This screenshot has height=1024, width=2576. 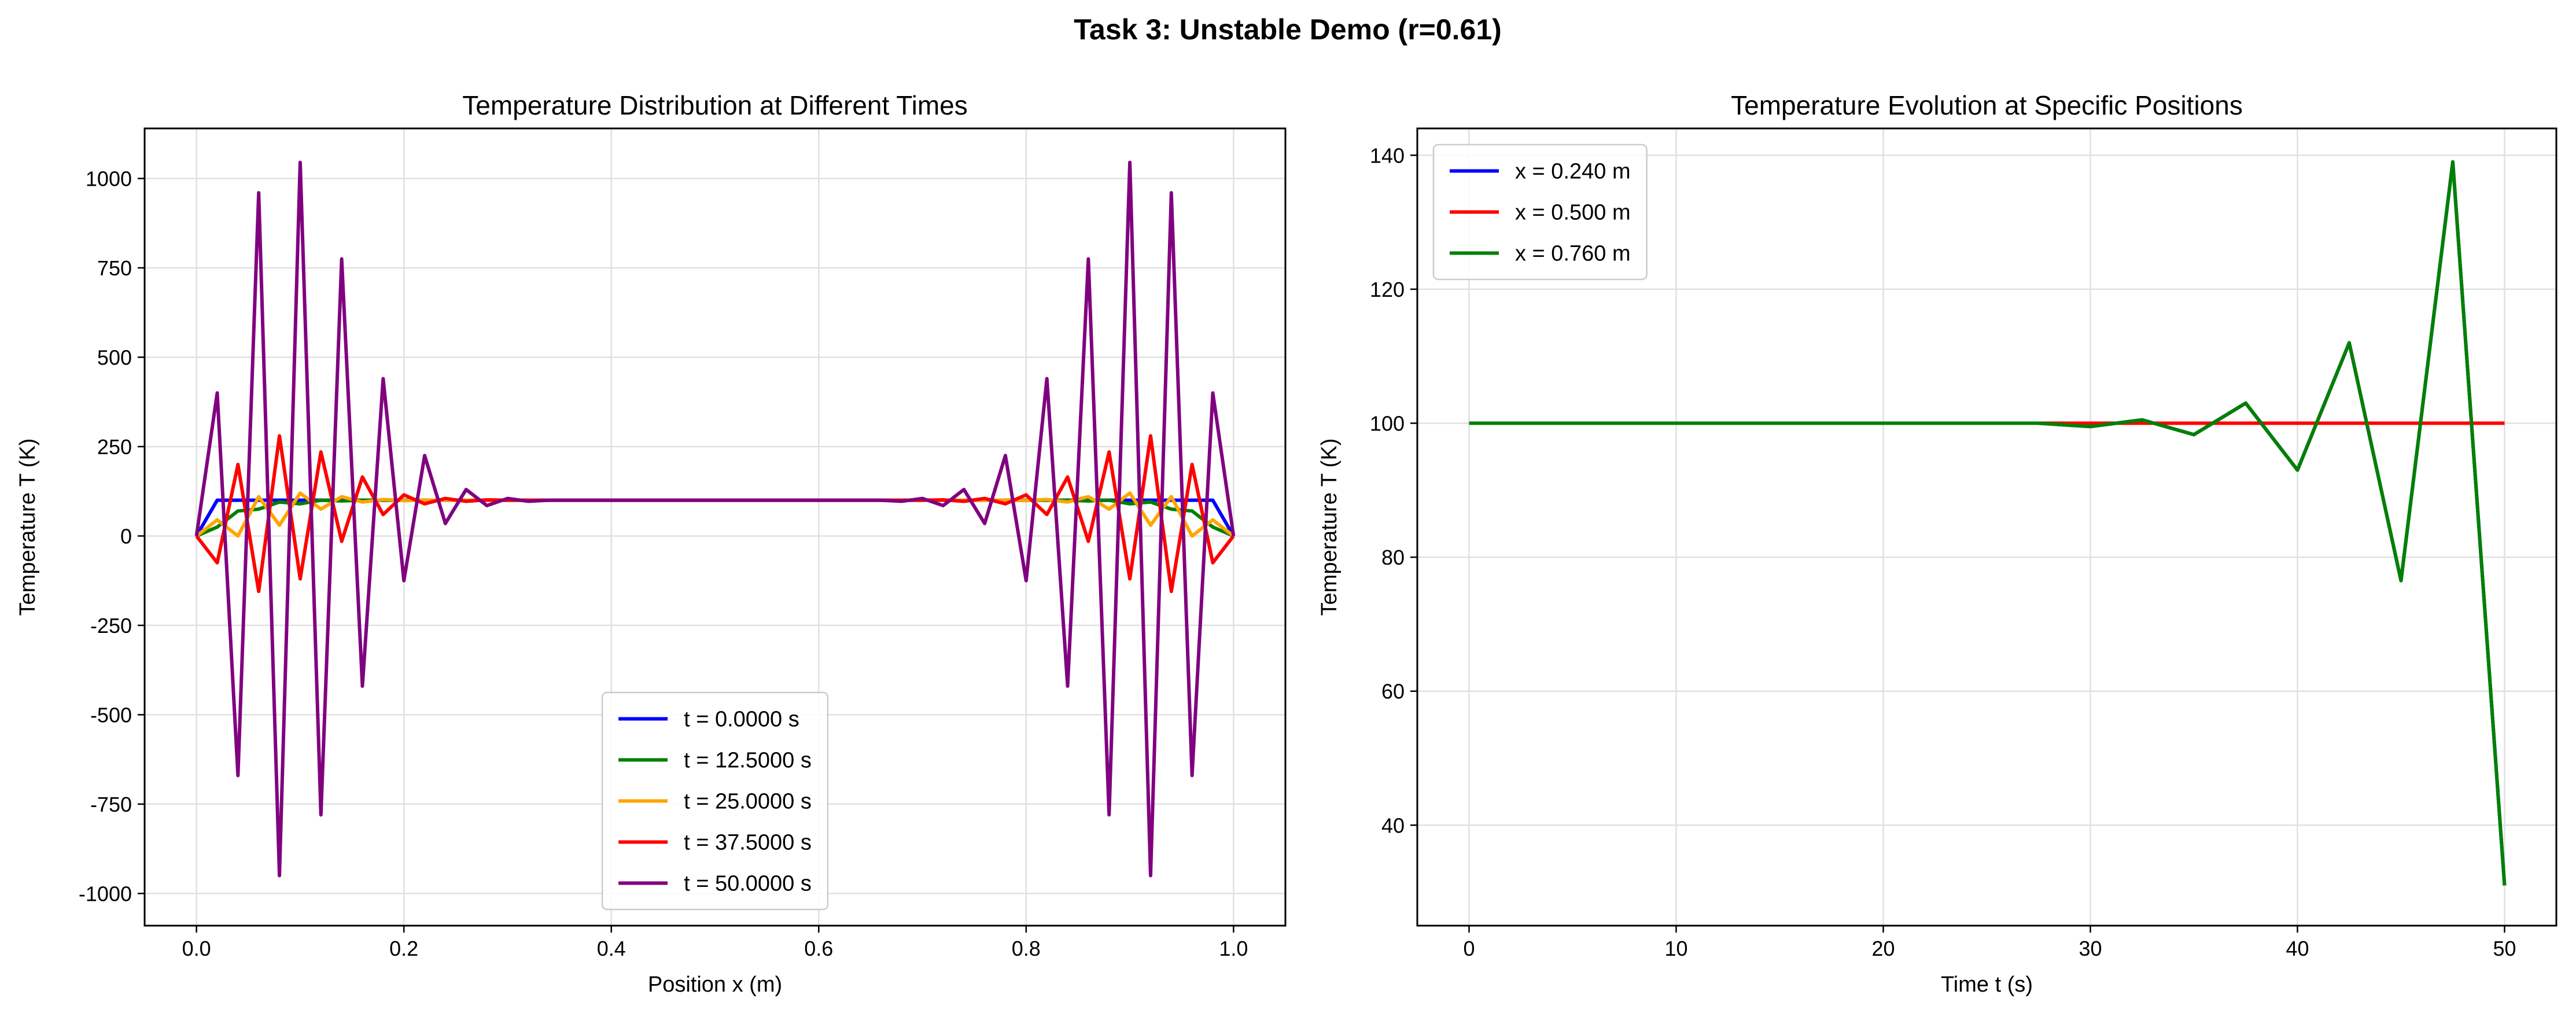 What do you see at coordinates (818, 948) in the screenshot?
I see `x-tick-label: 0.6` at bounding box center [818, 948].